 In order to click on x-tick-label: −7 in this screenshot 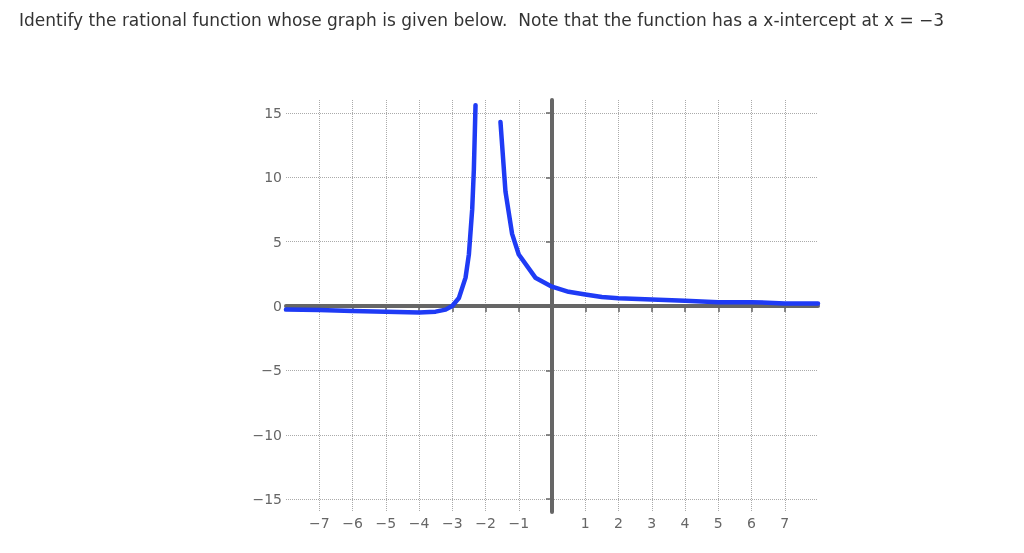, I will do `click(319, 523)`.